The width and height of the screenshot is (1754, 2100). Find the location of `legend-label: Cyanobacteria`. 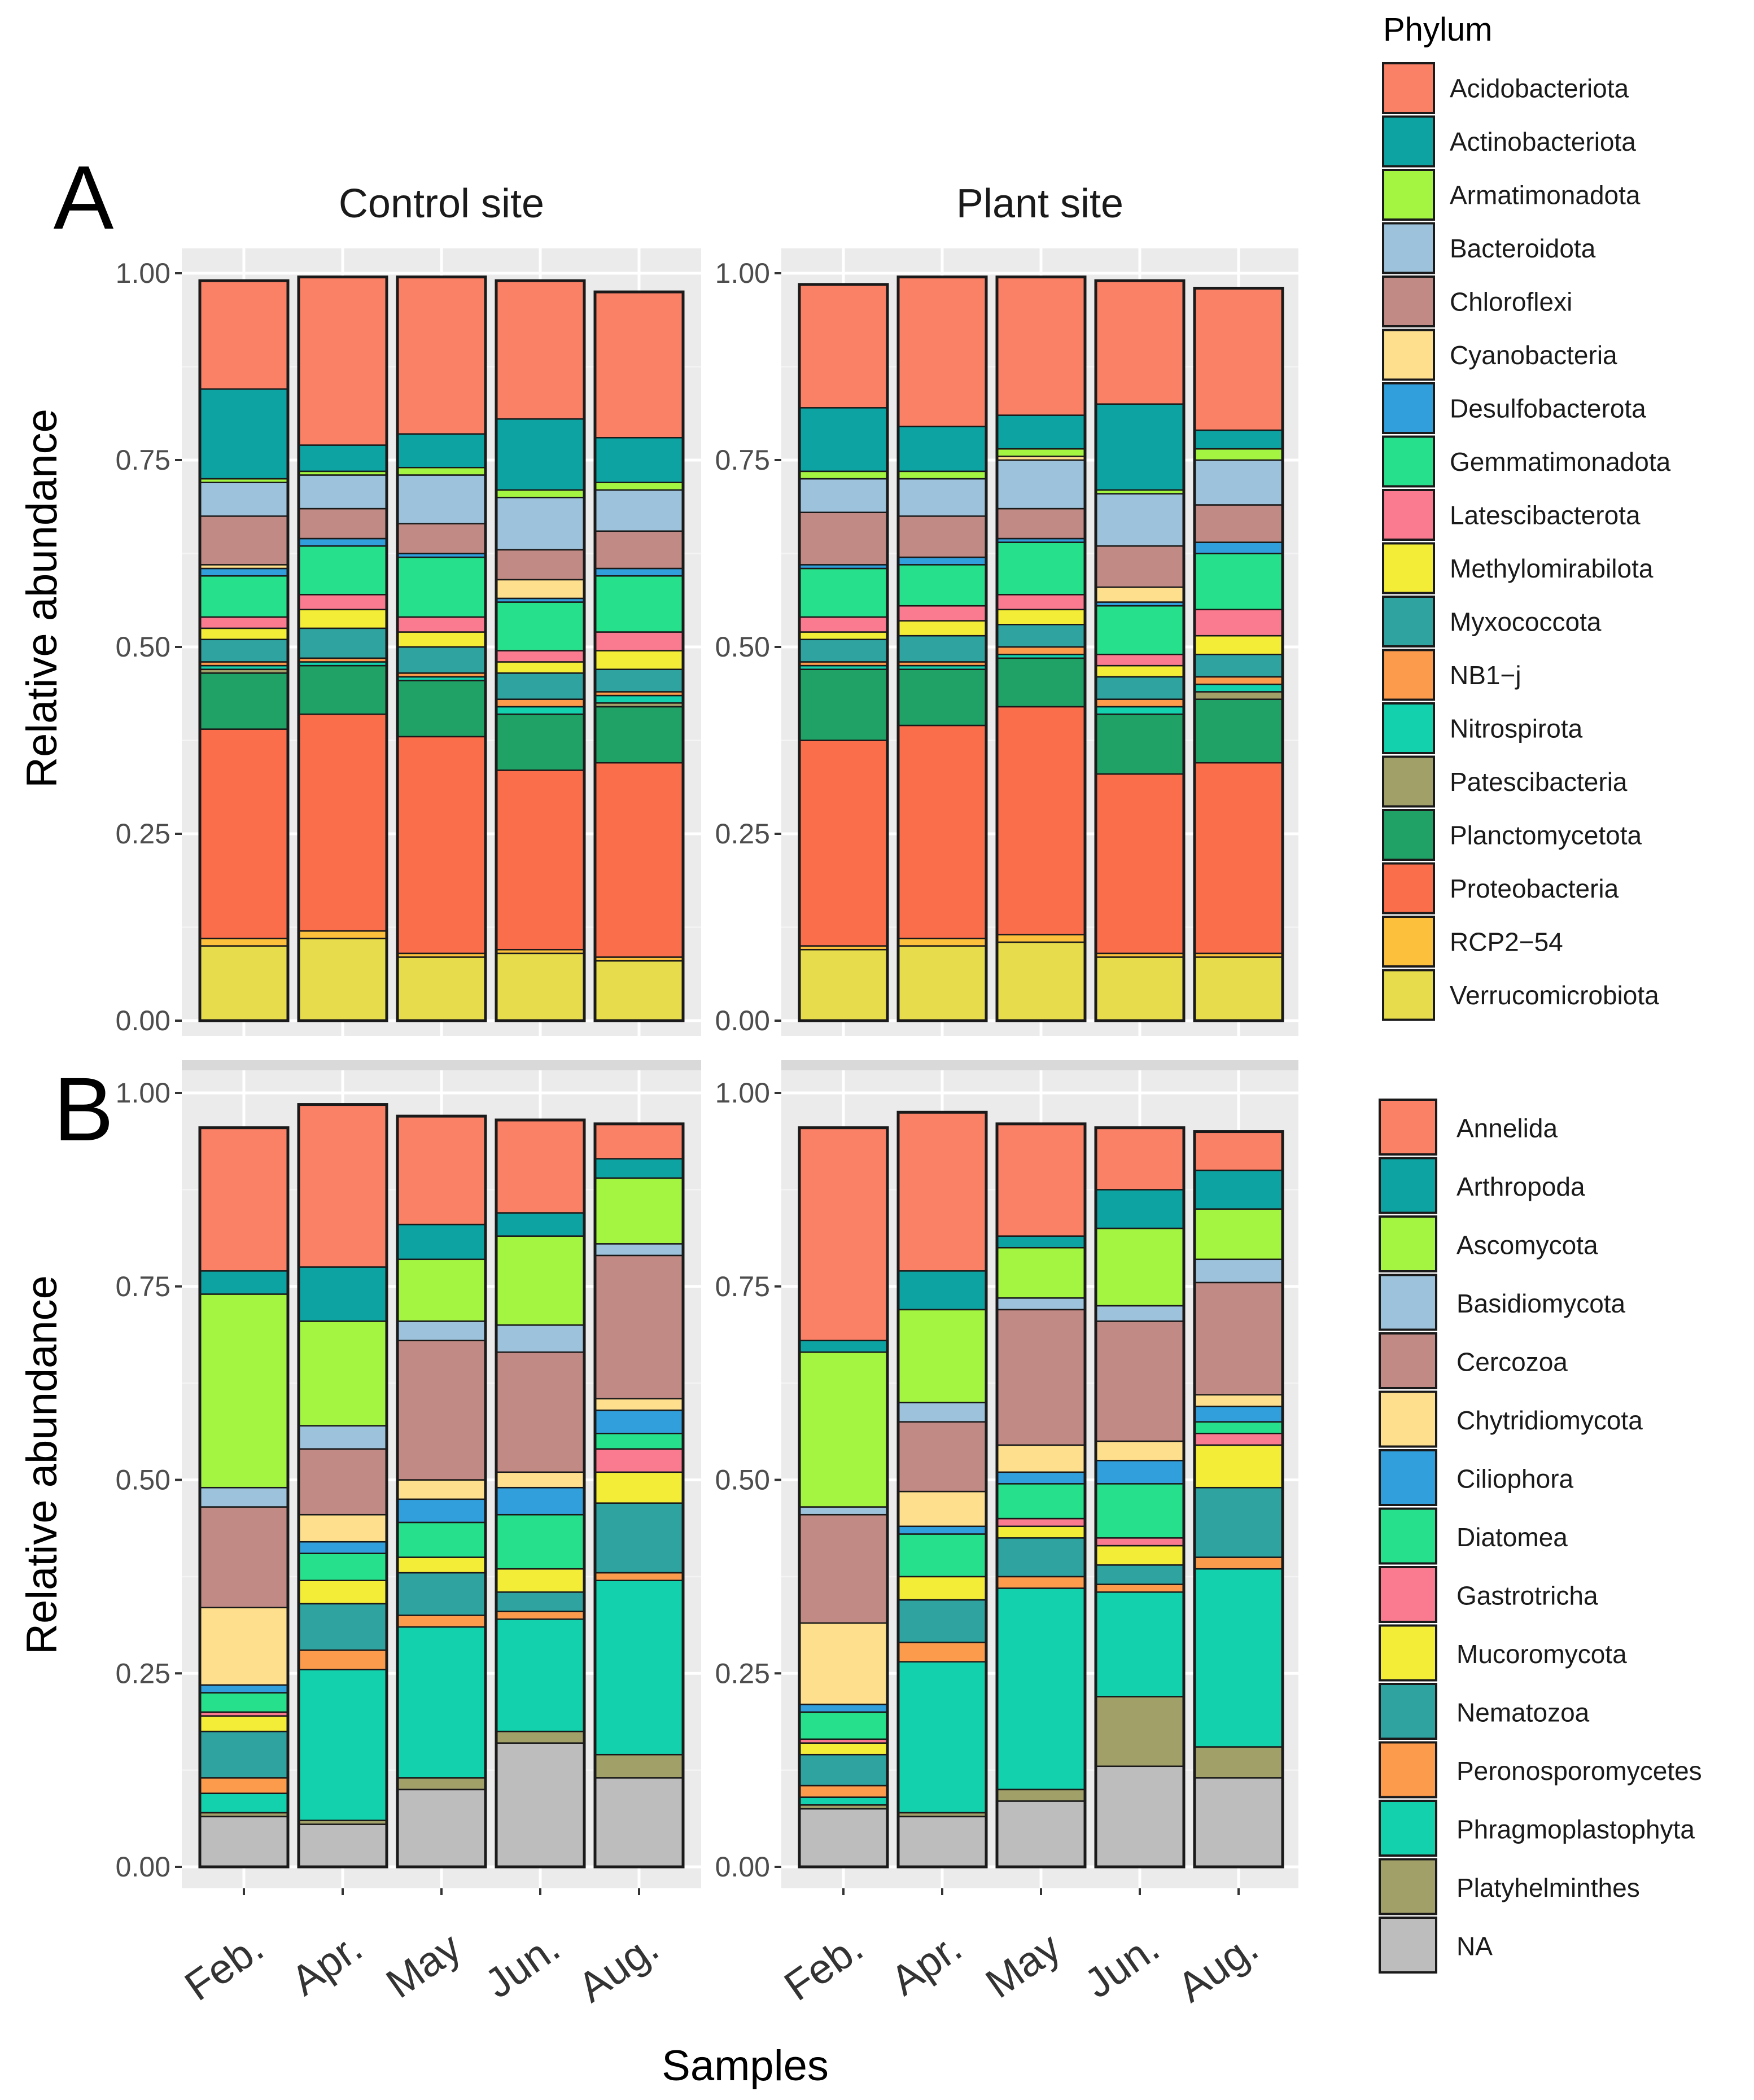

legend-label: Cyanobacteria is located at coordinates (1534, 355).